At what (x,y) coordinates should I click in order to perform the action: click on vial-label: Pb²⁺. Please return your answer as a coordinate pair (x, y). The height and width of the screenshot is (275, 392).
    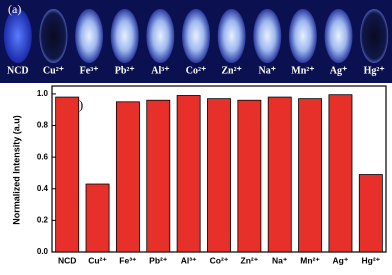
    Looking at the image, I should click on (125, 70).